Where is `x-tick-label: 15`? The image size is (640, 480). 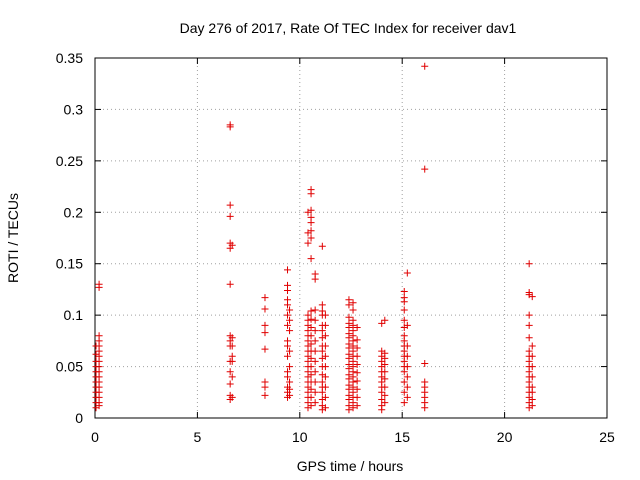 x-tick-label: 15 is located at coordinates (402, 437).